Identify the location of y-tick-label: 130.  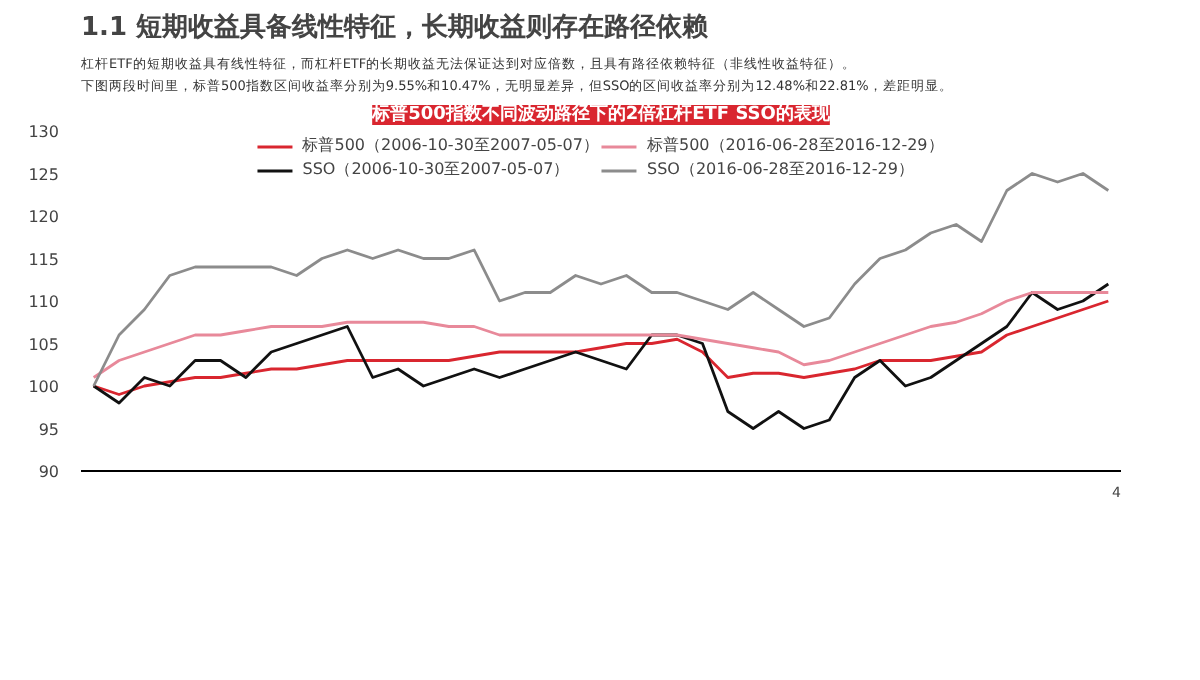
(44, 132).